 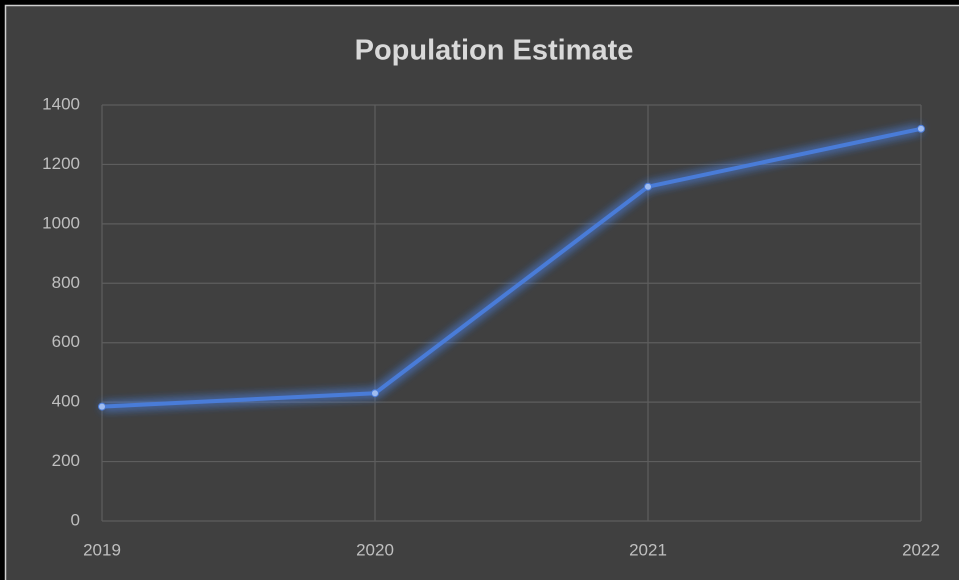 What do you see at coordinates (494, 51) in the screenshot?
I see `chart-title: Population Estimate` at bounding box center [494, 51].